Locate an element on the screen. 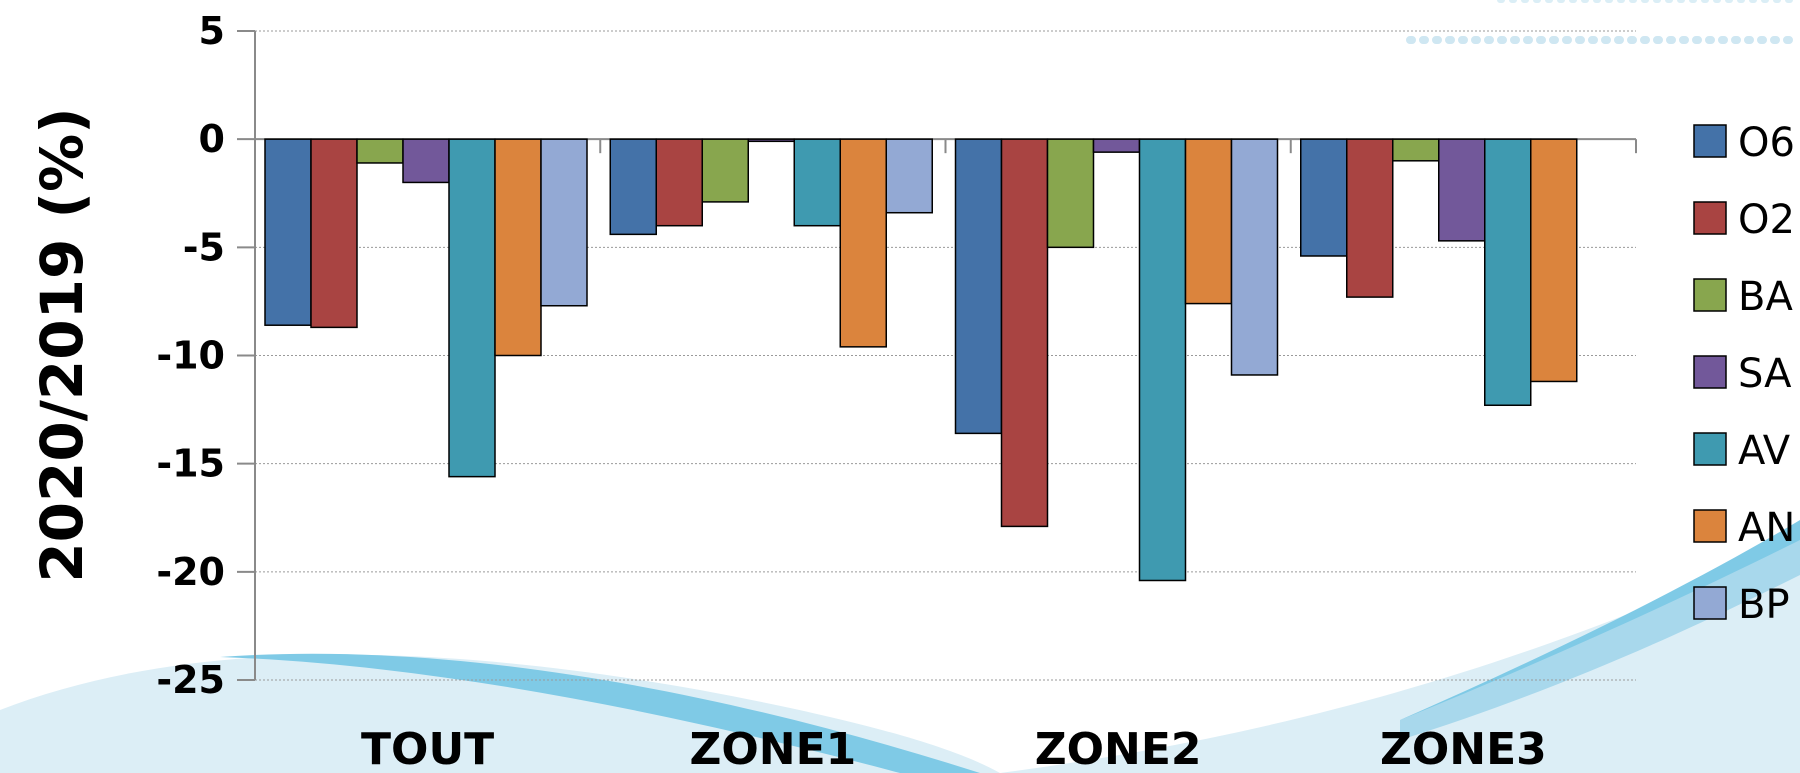  legend-item-ba: BA is located at coordinates (1743, 297).